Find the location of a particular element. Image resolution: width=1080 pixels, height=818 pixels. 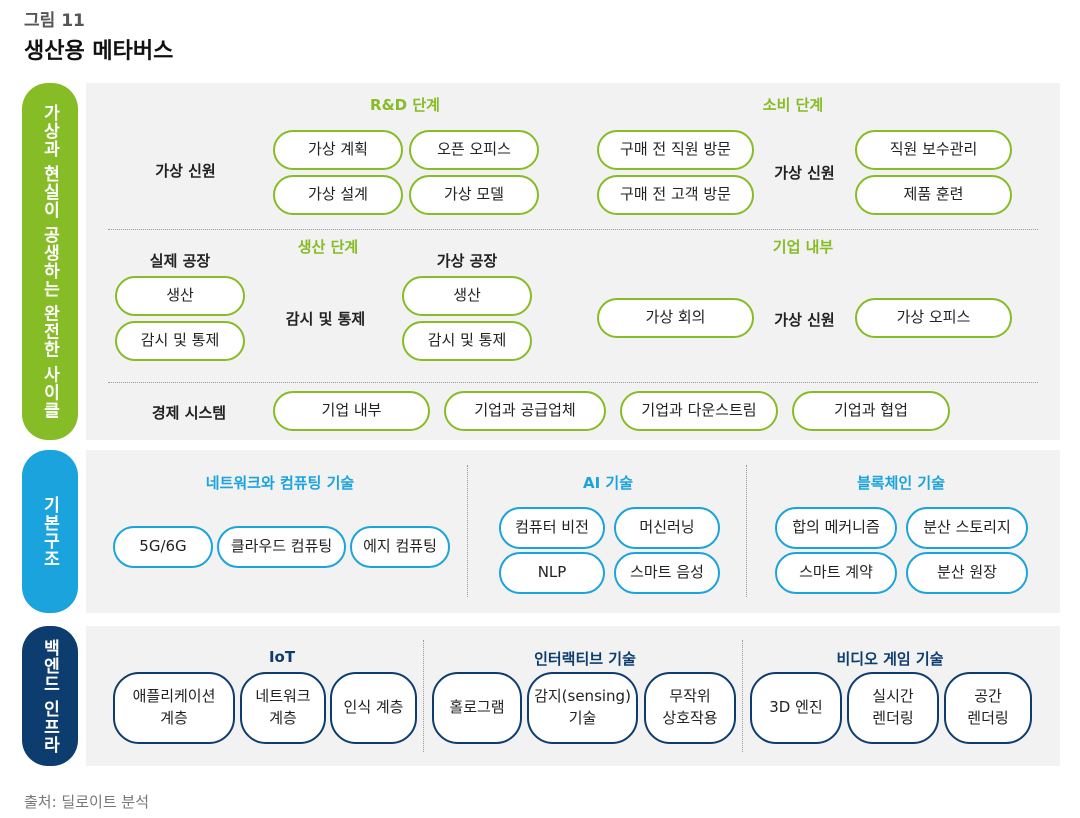

figure-number: 그림 11 is located at coordinates (54, 21).